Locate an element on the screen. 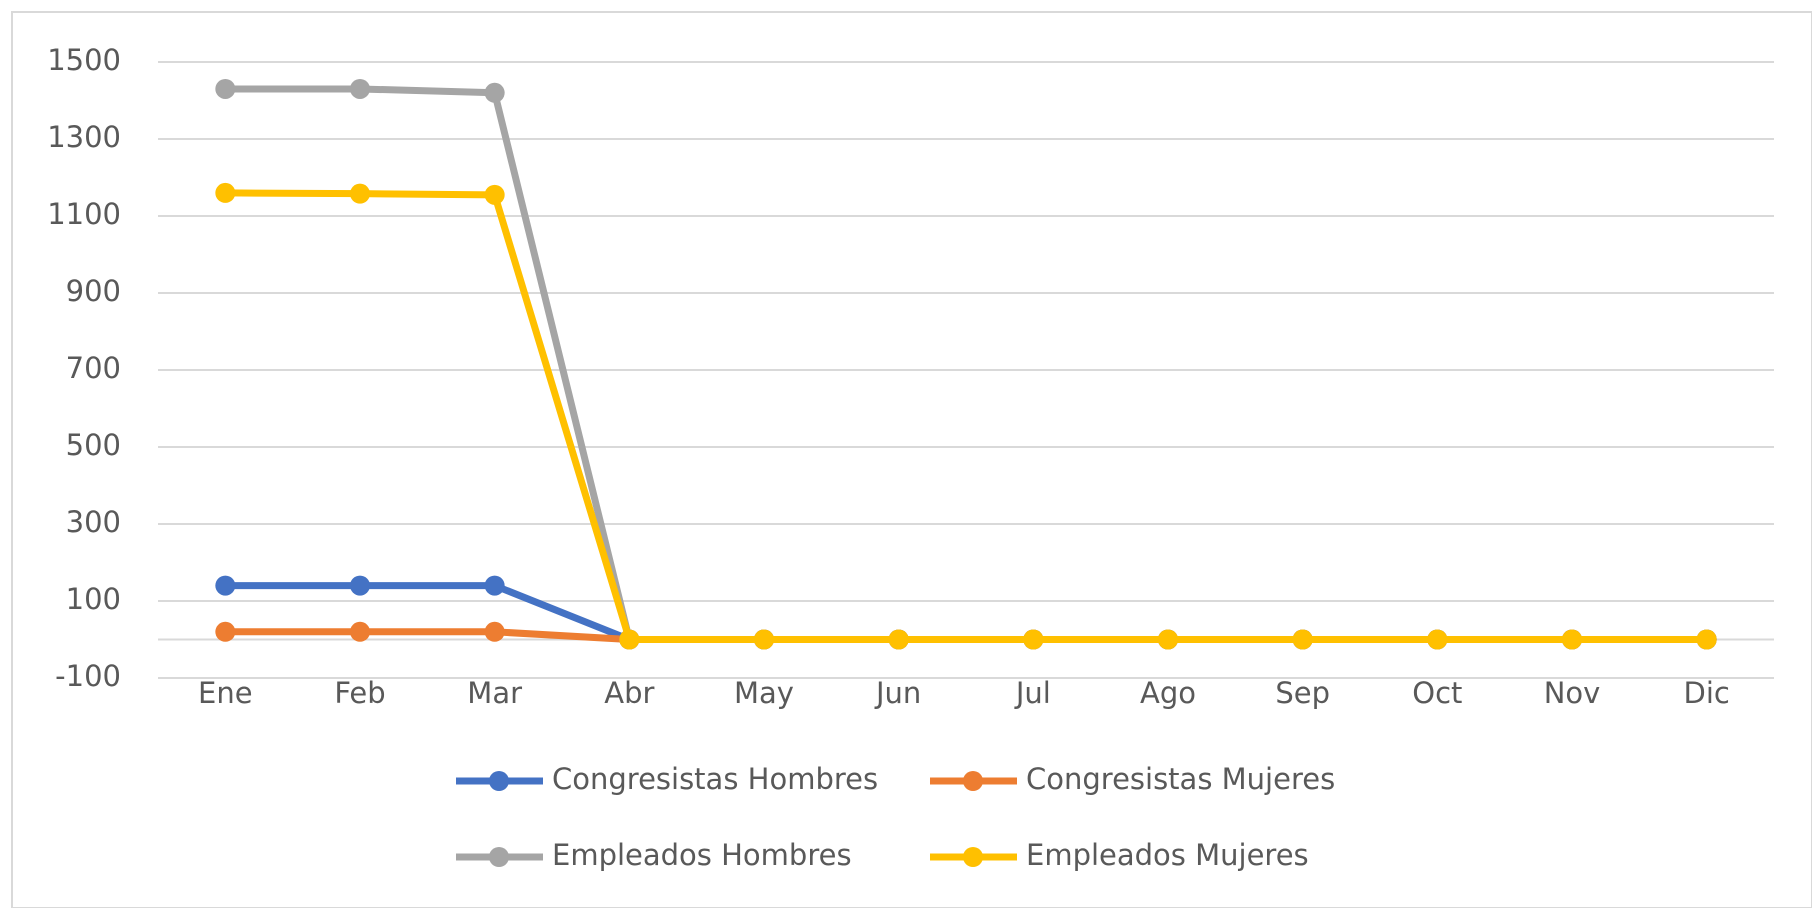 This screenshot has height=908, width=1812. y-tick-label: 500 is located at coordinates (93, 445).